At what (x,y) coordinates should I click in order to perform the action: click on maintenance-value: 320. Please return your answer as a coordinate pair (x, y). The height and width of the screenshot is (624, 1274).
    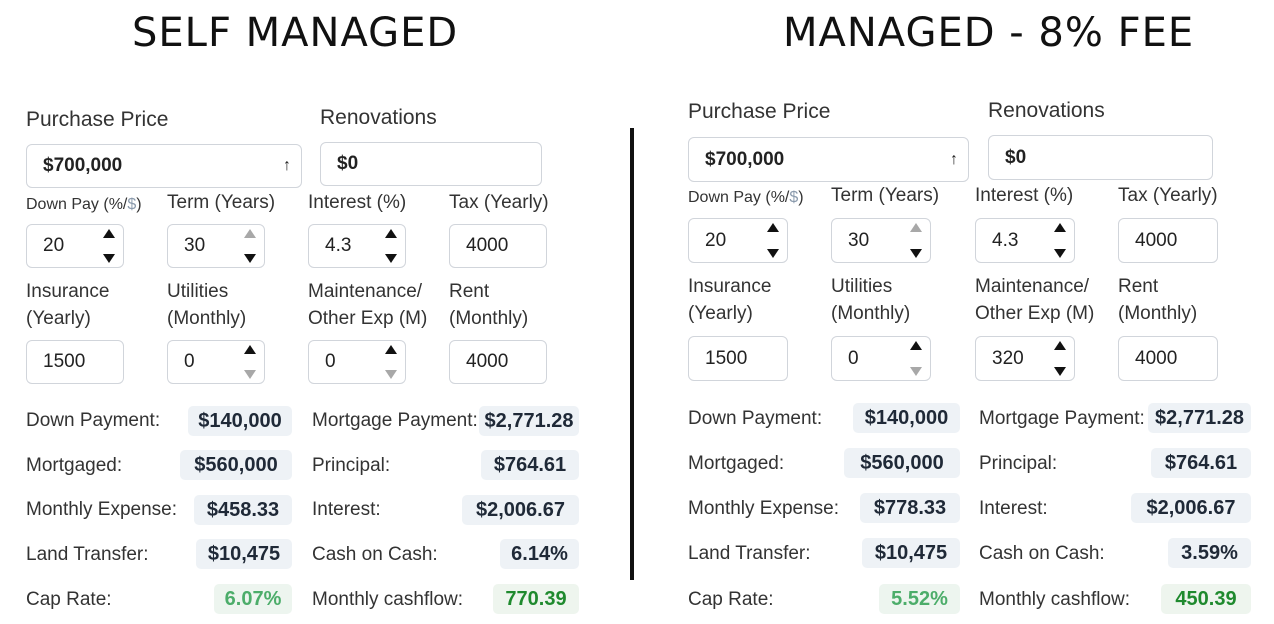
    Looking at the image, I should click on (1008, 358).